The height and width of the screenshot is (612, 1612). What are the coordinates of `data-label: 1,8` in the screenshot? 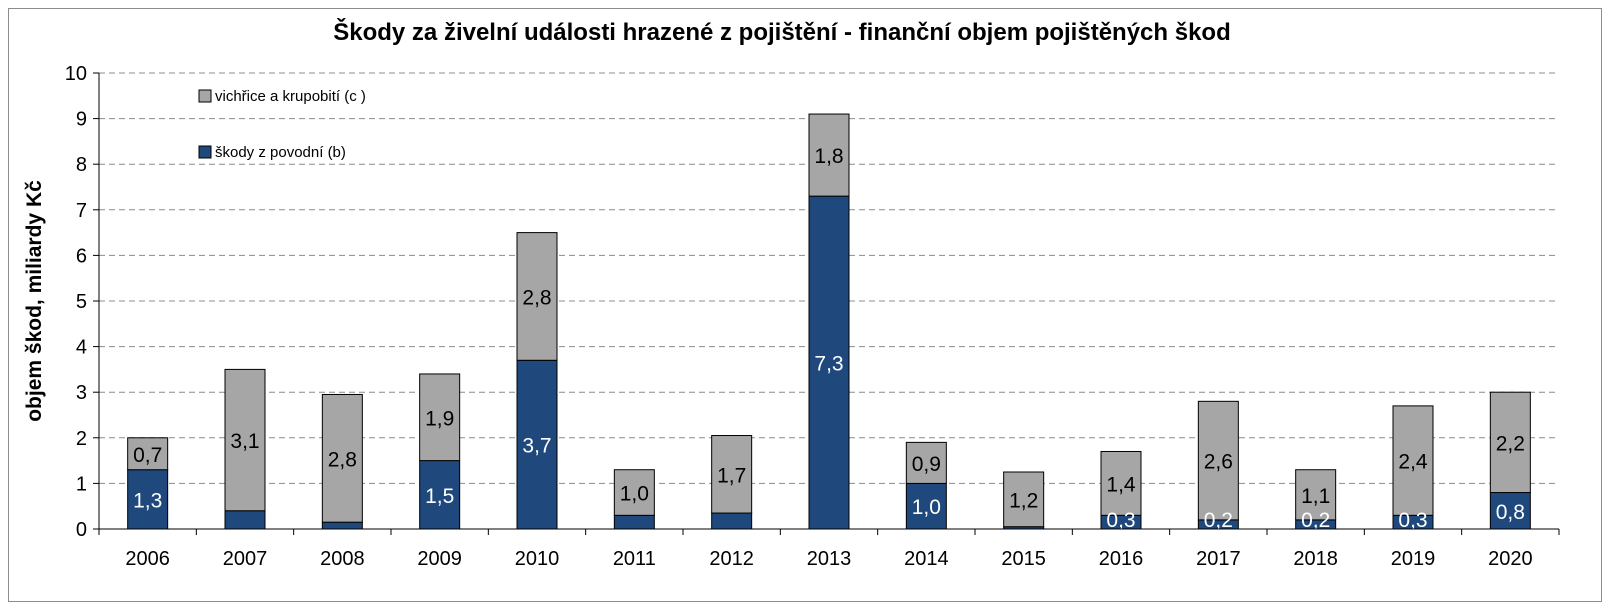 It's located at (828, 156).